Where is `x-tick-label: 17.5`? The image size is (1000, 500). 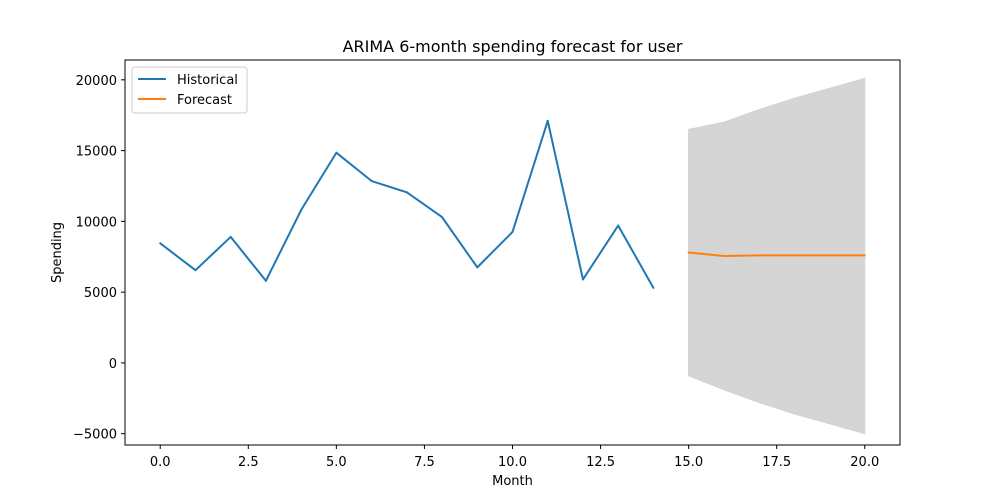
x-tick-label: 17.5 is located at coordinates (776, 462).